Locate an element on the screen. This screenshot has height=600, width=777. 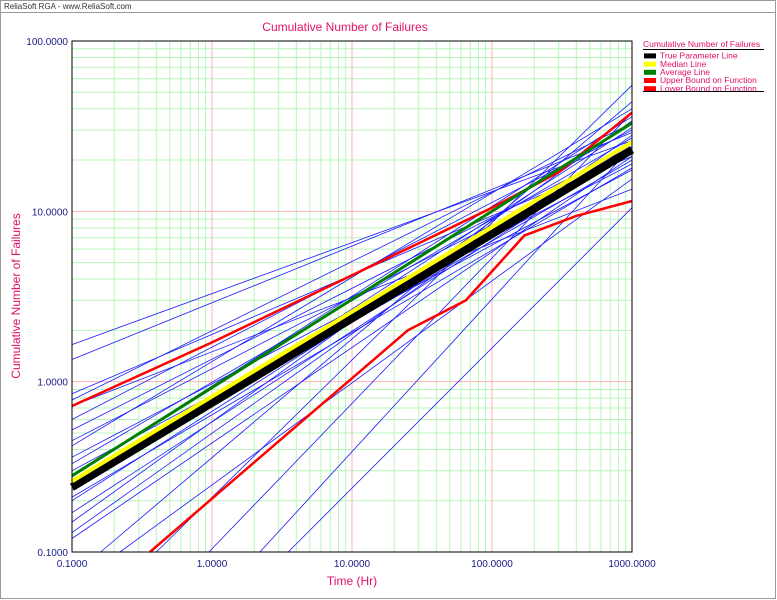
header-text: ReliaSoft RGA - www.ReliaSoft.com is located at coordinates (68, 6).